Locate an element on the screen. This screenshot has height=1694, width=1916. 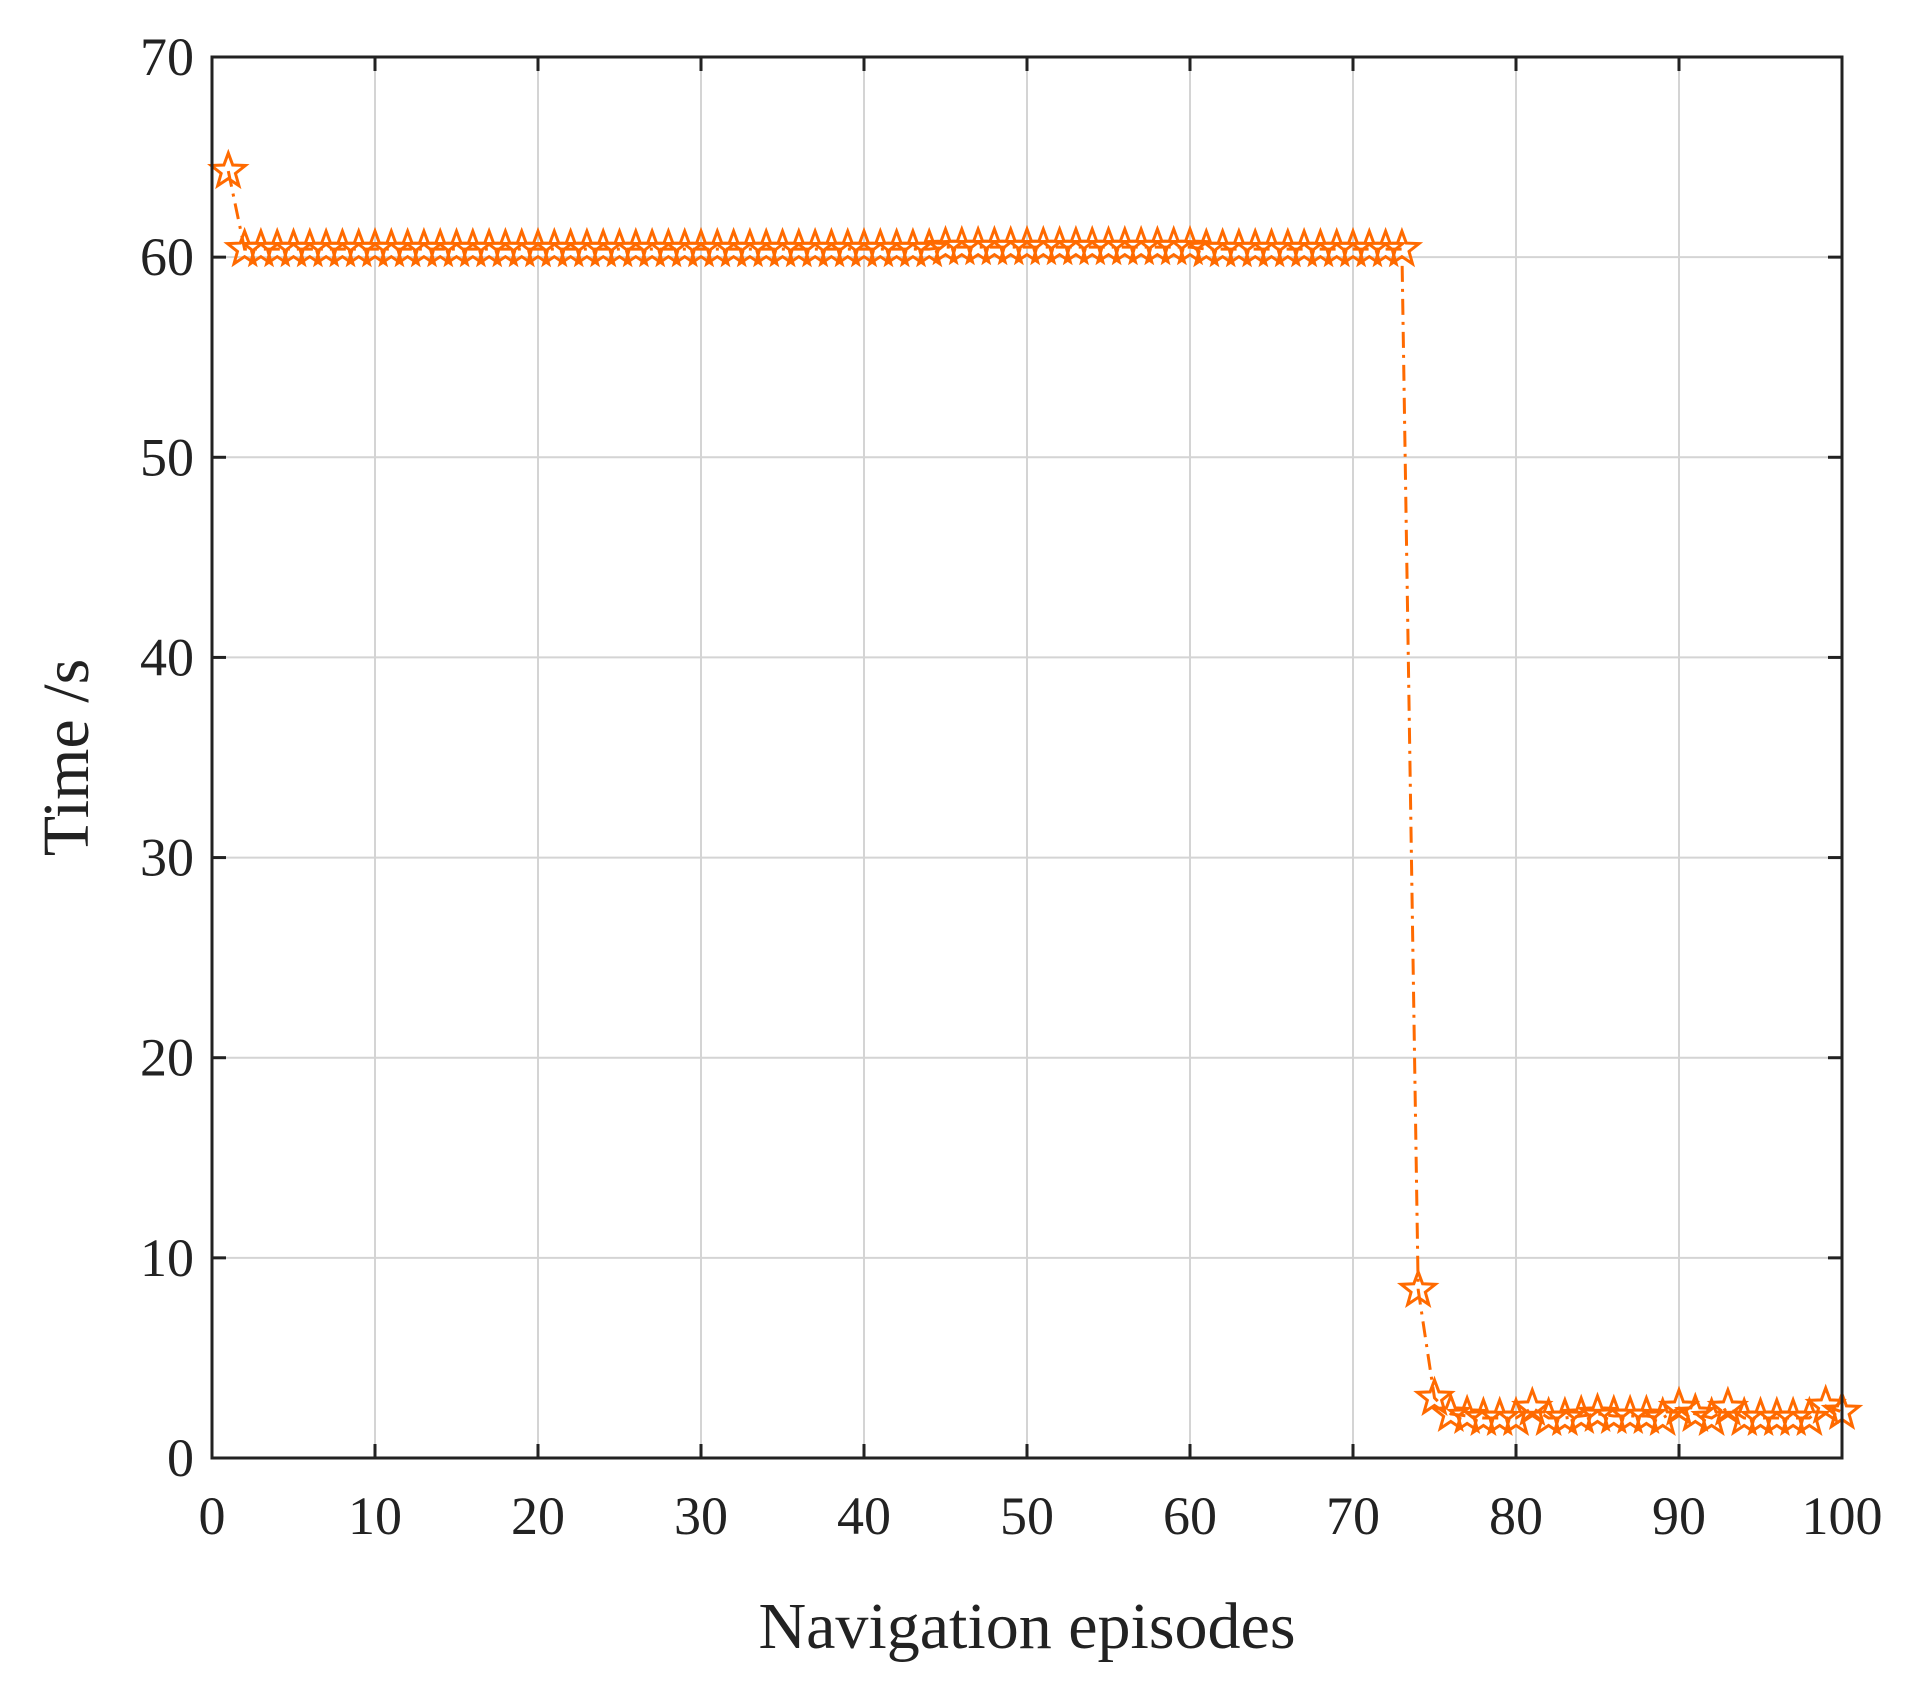
x-tick-label: 80 is located at coordinates (1516, 1516).